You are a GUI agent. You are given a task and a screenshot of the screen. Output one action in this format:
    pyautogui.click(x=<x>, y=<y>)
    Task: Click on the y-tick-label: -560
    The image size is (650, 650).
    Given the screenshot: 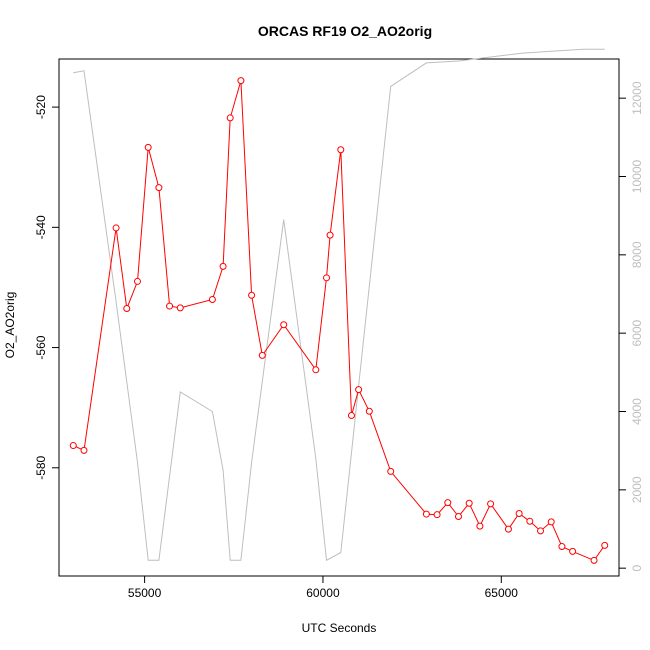 What is the action you would take?
    pyautogui.click(x=41, y=347)
    